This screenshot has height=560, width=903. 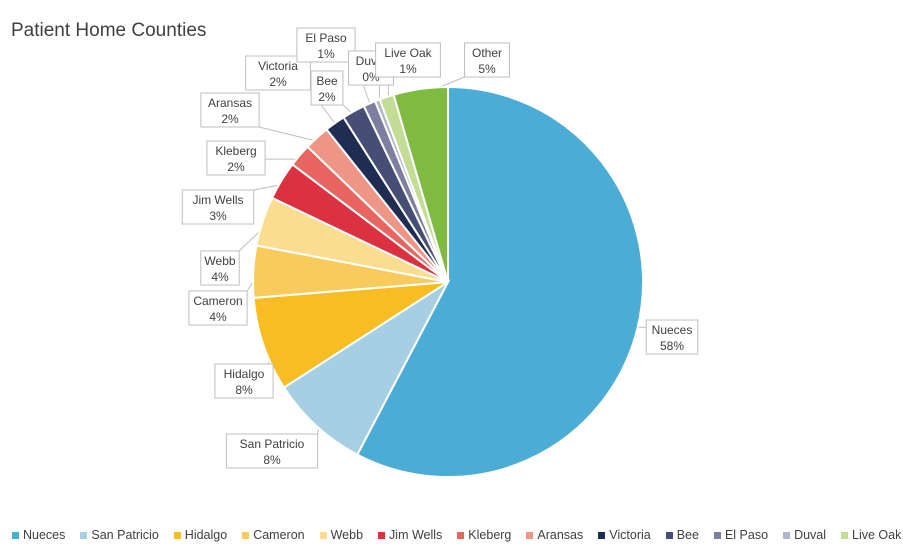 I want to click on data-label-kleberg: Kleberg 2%, so click(x=236, y=158).